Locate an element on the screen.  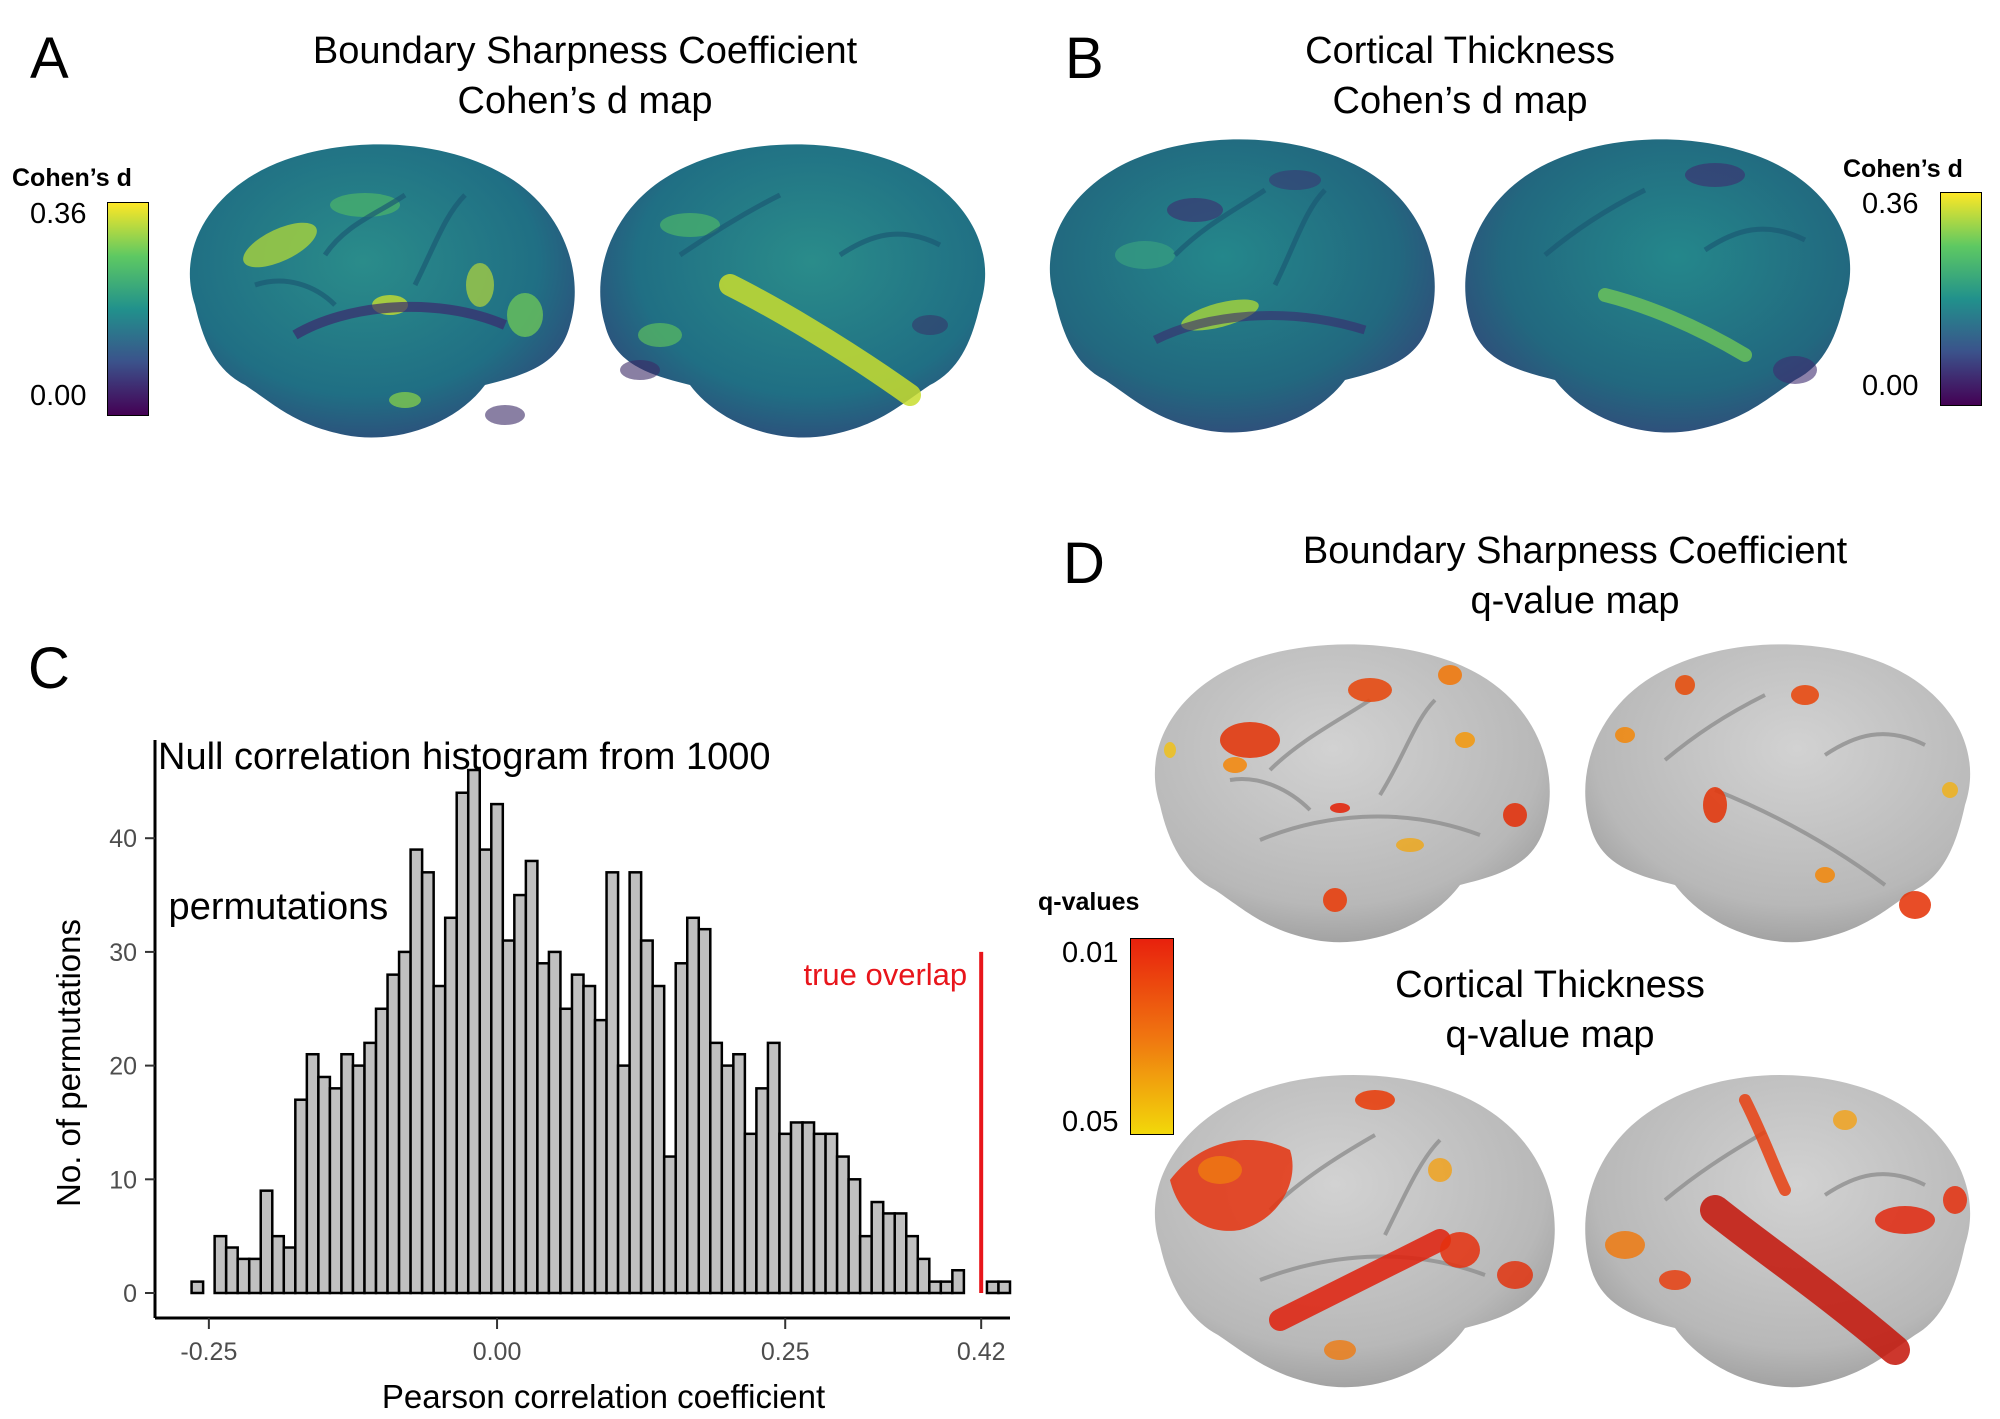
colorbar-a-max-label: 0.36 is located at coordinates (58, 214).